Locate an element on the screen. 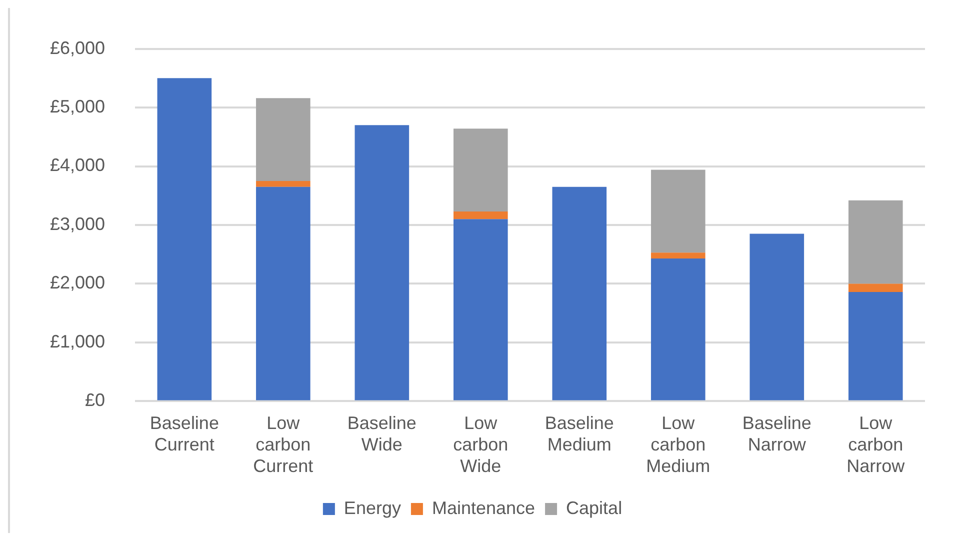 The height and width of the screenshot is (545, 957). x-tick-label: Baseline Wide is located at coordinates (381, 433).